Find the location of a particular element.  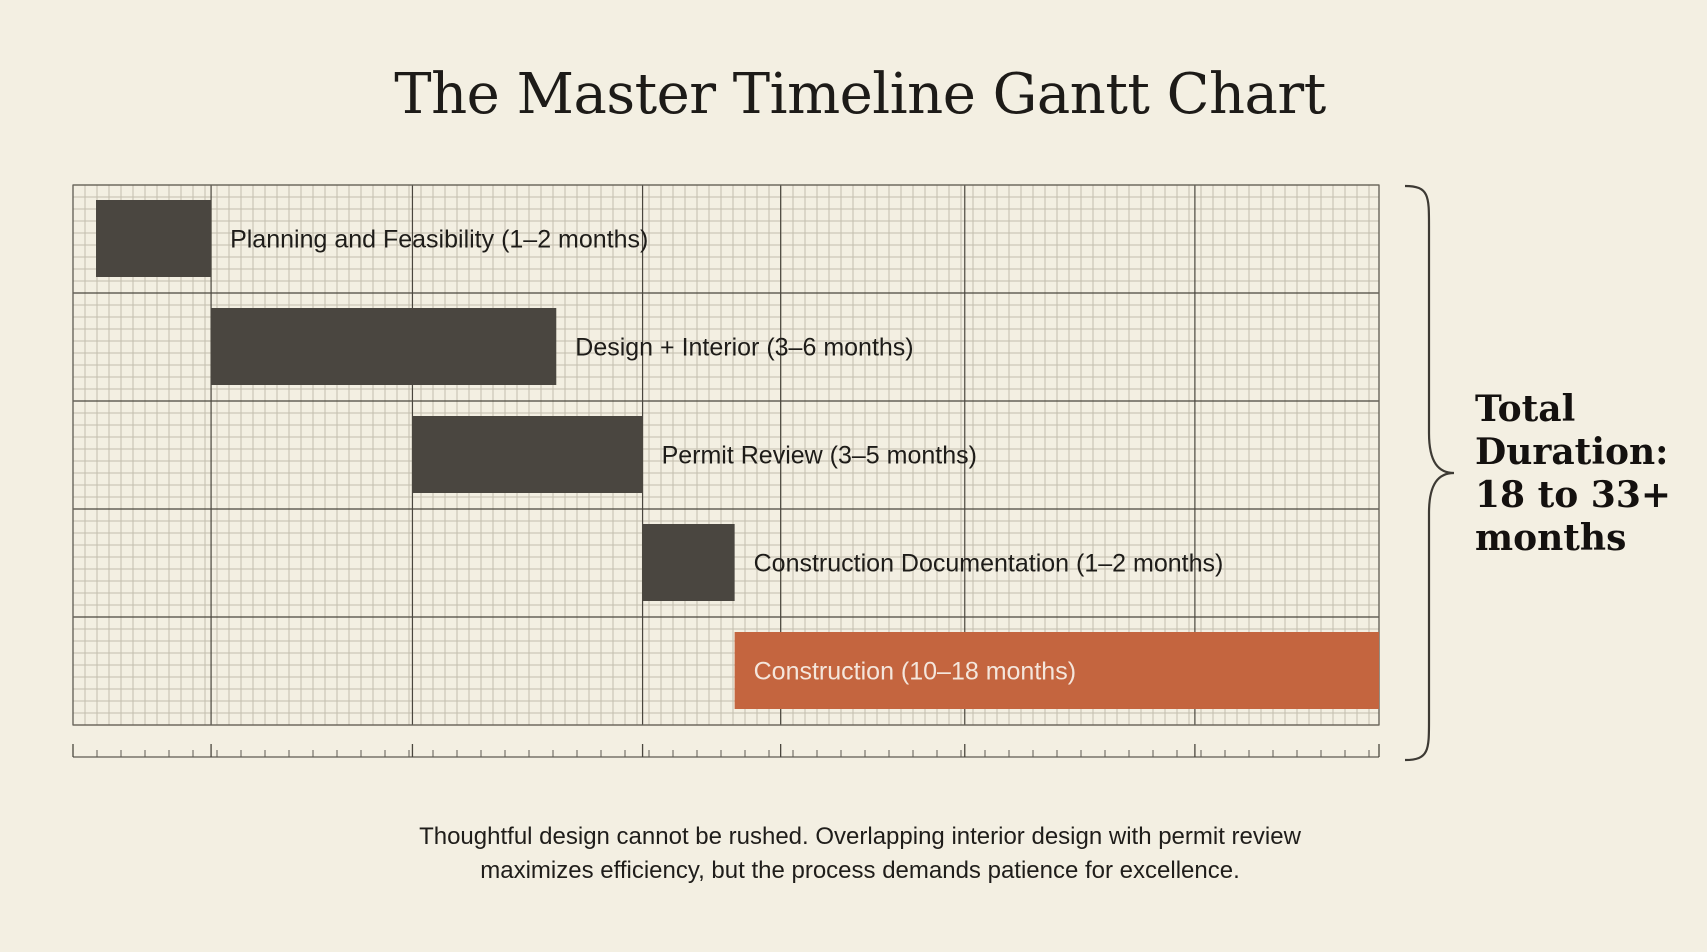

chart-title: The Master Timeline Gantt Chart is located at coordinates (860, 94).